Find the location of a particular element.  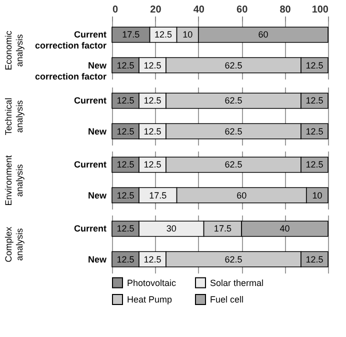

x-tick-label: 40 is located at coordinates (199, 10).